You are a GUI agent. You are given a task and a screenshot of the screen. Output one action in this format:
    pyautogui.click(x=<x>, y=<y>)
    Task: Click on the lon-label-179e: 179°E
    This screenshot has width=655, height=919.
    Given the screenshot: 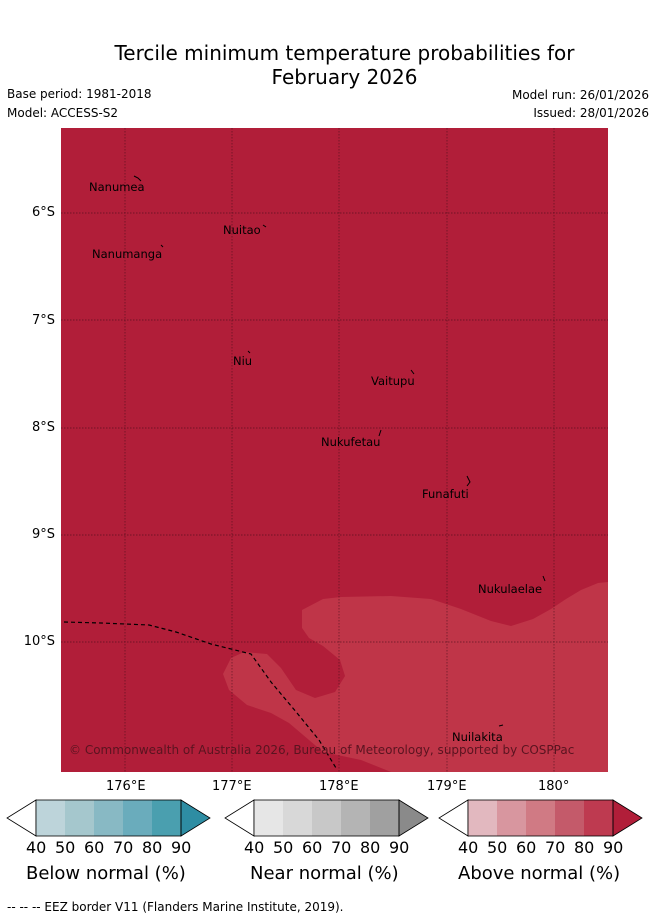 What is the action you would take?
    pyautogui.click(x=447, y=786)
    